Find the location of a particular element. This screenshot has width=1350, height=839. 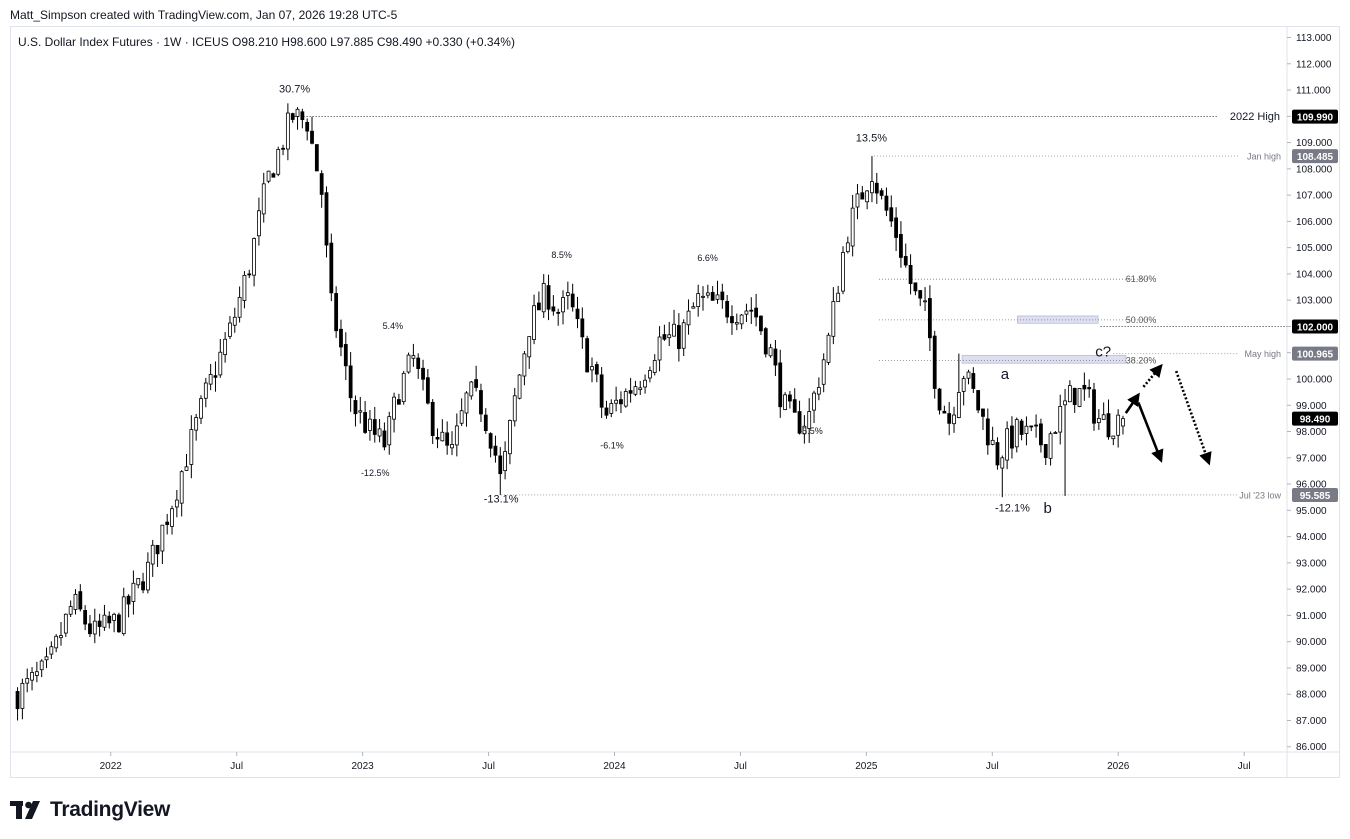

level-label: May high is located at coordinates (1262, 354).